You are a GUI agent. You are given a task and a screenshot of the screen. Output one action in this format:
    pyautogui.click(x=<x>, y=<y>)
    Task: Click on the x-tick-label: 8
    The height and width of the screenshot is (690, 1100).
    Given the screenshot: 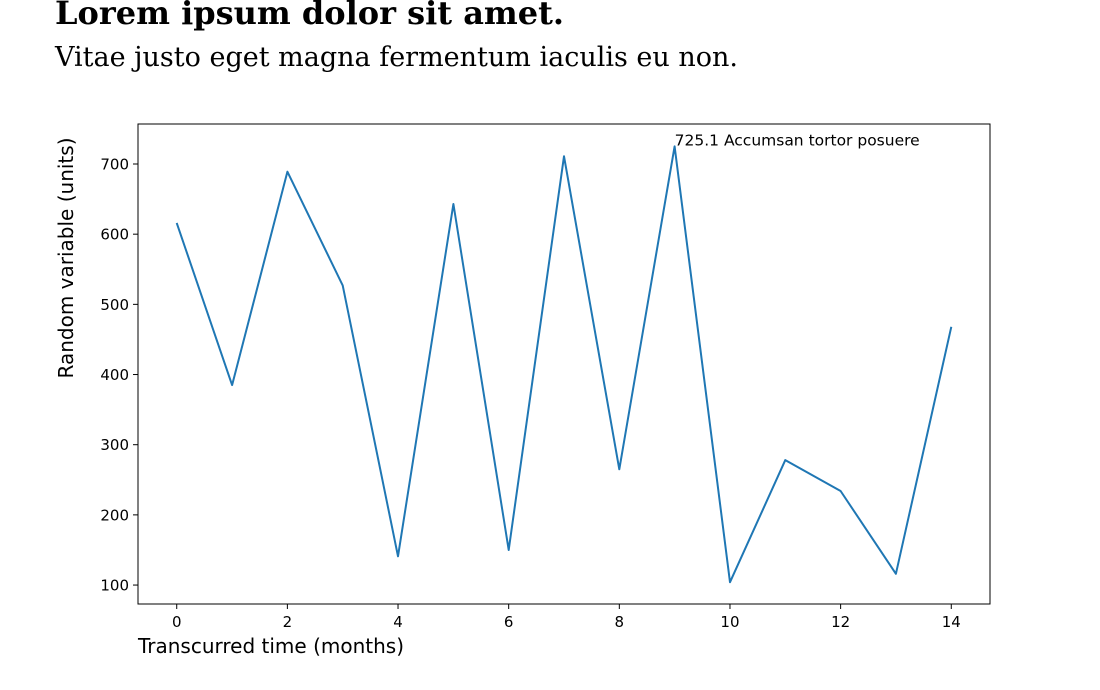 What is the action you would take?
    pyautogui.click(x=620, y=622)
    